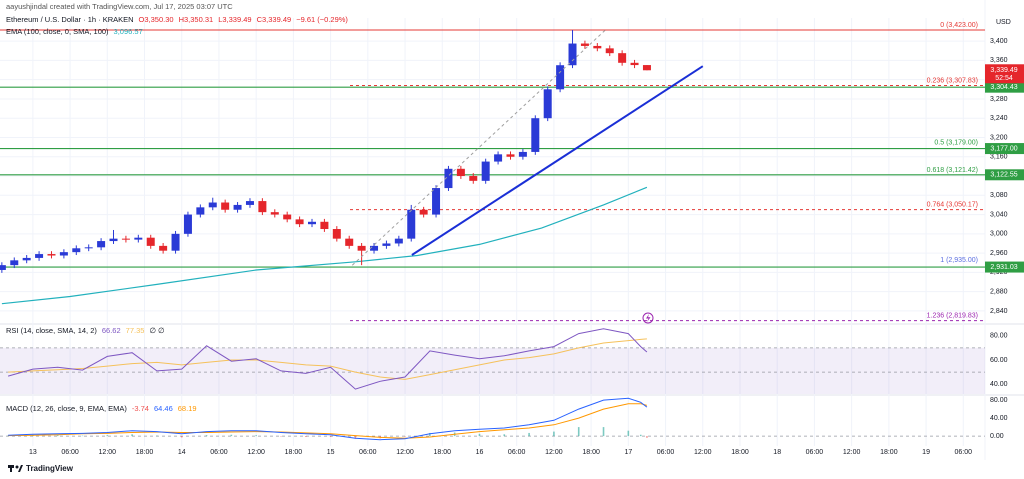 The height and width of the screenshot is (479, 1024). What do you see at coordinates (999, 137) in the screenshot?
I see `y-tick-label: 3,200` at bounding box center [999, 137].